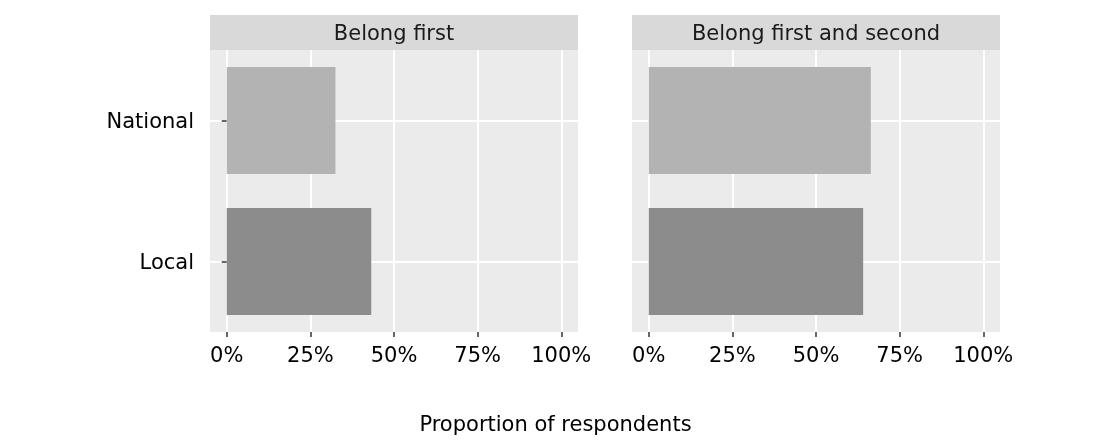 This screenshot has width=1111, height=446. I want to click on x-axis-title: Proportion of respondents, so click(555, 424).